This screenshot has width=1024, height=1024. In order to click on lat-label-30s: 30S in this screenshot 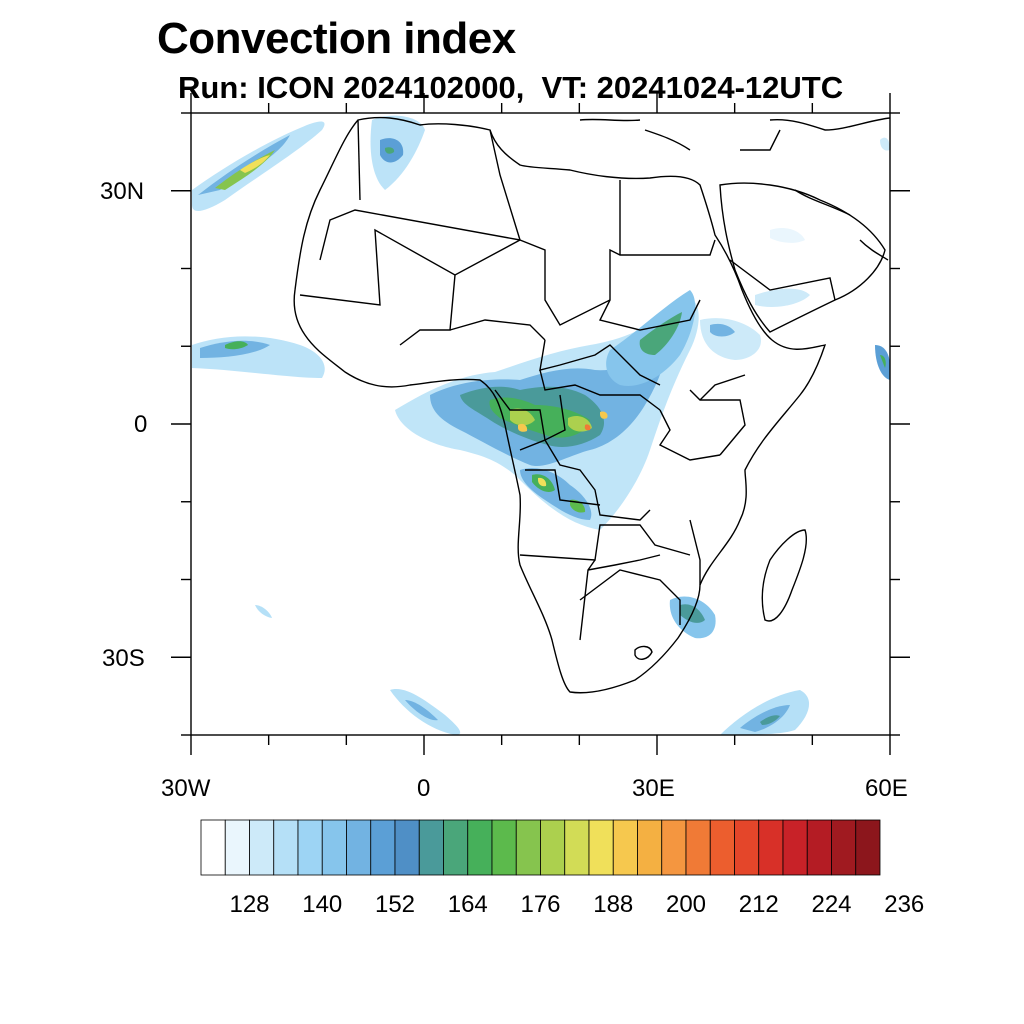, I will do `click(123, 658)`.